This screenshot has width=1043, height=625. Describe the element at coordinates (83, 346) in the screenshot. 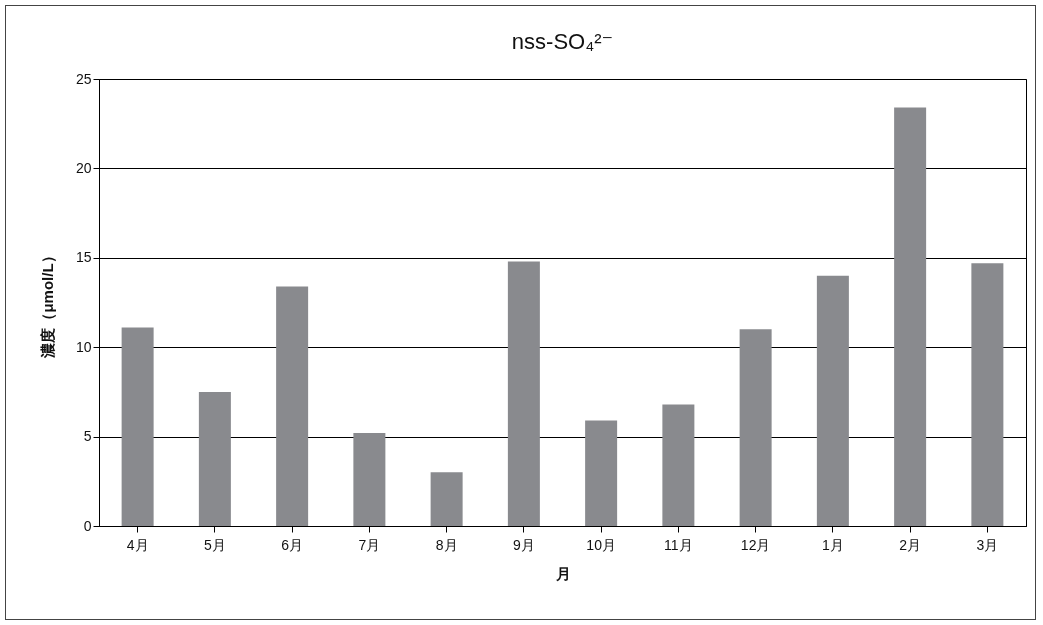

I see `y-tick-label: 10` at that location.